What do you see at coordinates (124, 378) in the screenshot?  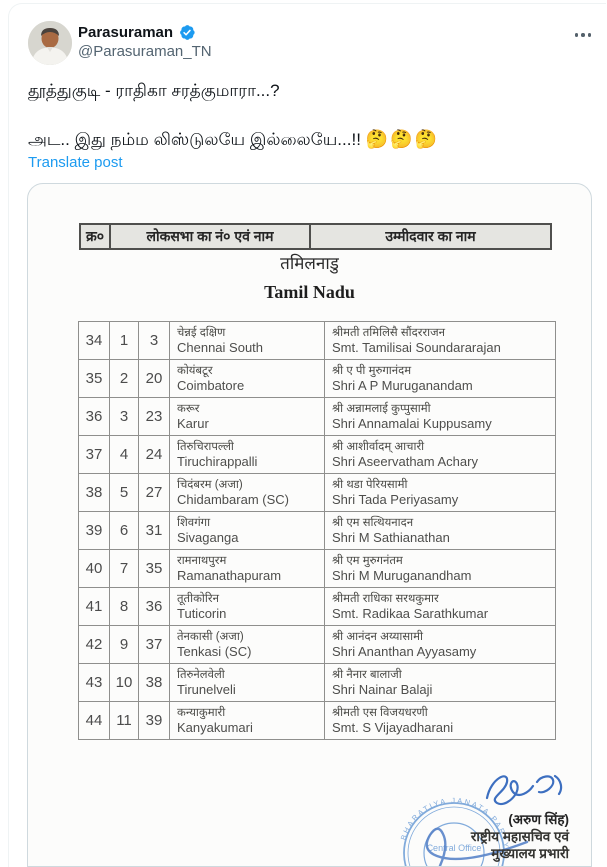 I see `state-number-cell: 2` at bounding box center [124, 378].